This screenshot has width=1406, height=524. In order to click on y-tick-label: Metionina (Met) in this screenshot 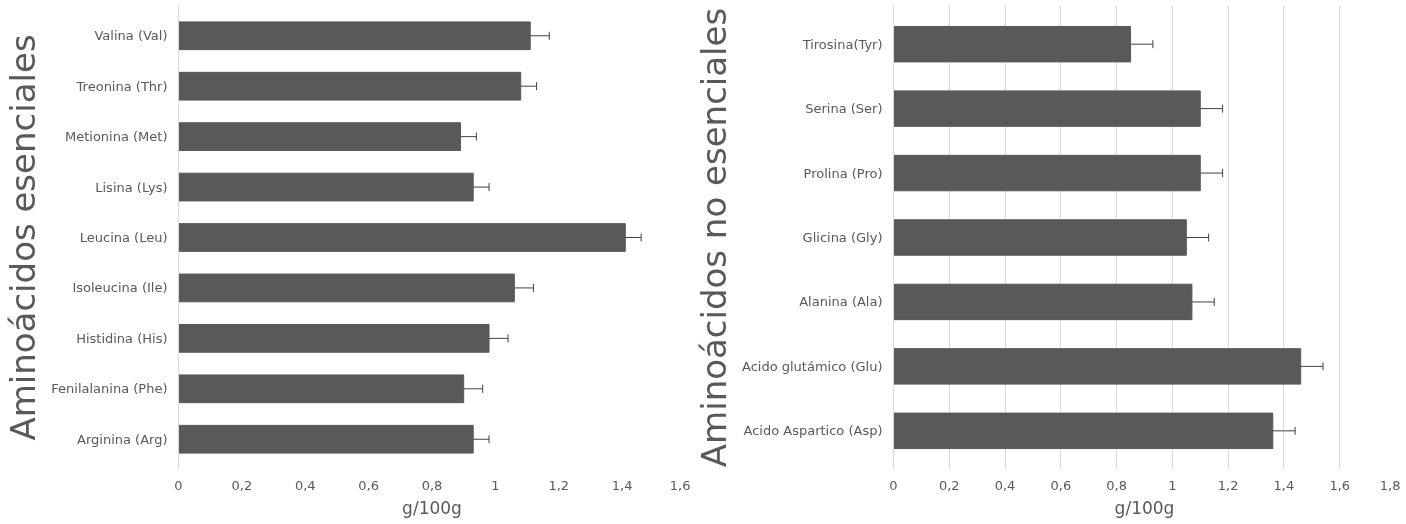, I will do `click(116, 137)`.